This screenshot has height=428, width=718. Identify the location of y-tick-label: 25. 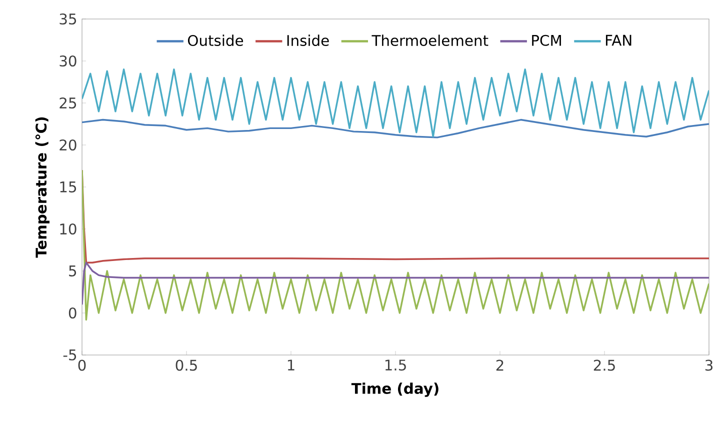
(68, 103).